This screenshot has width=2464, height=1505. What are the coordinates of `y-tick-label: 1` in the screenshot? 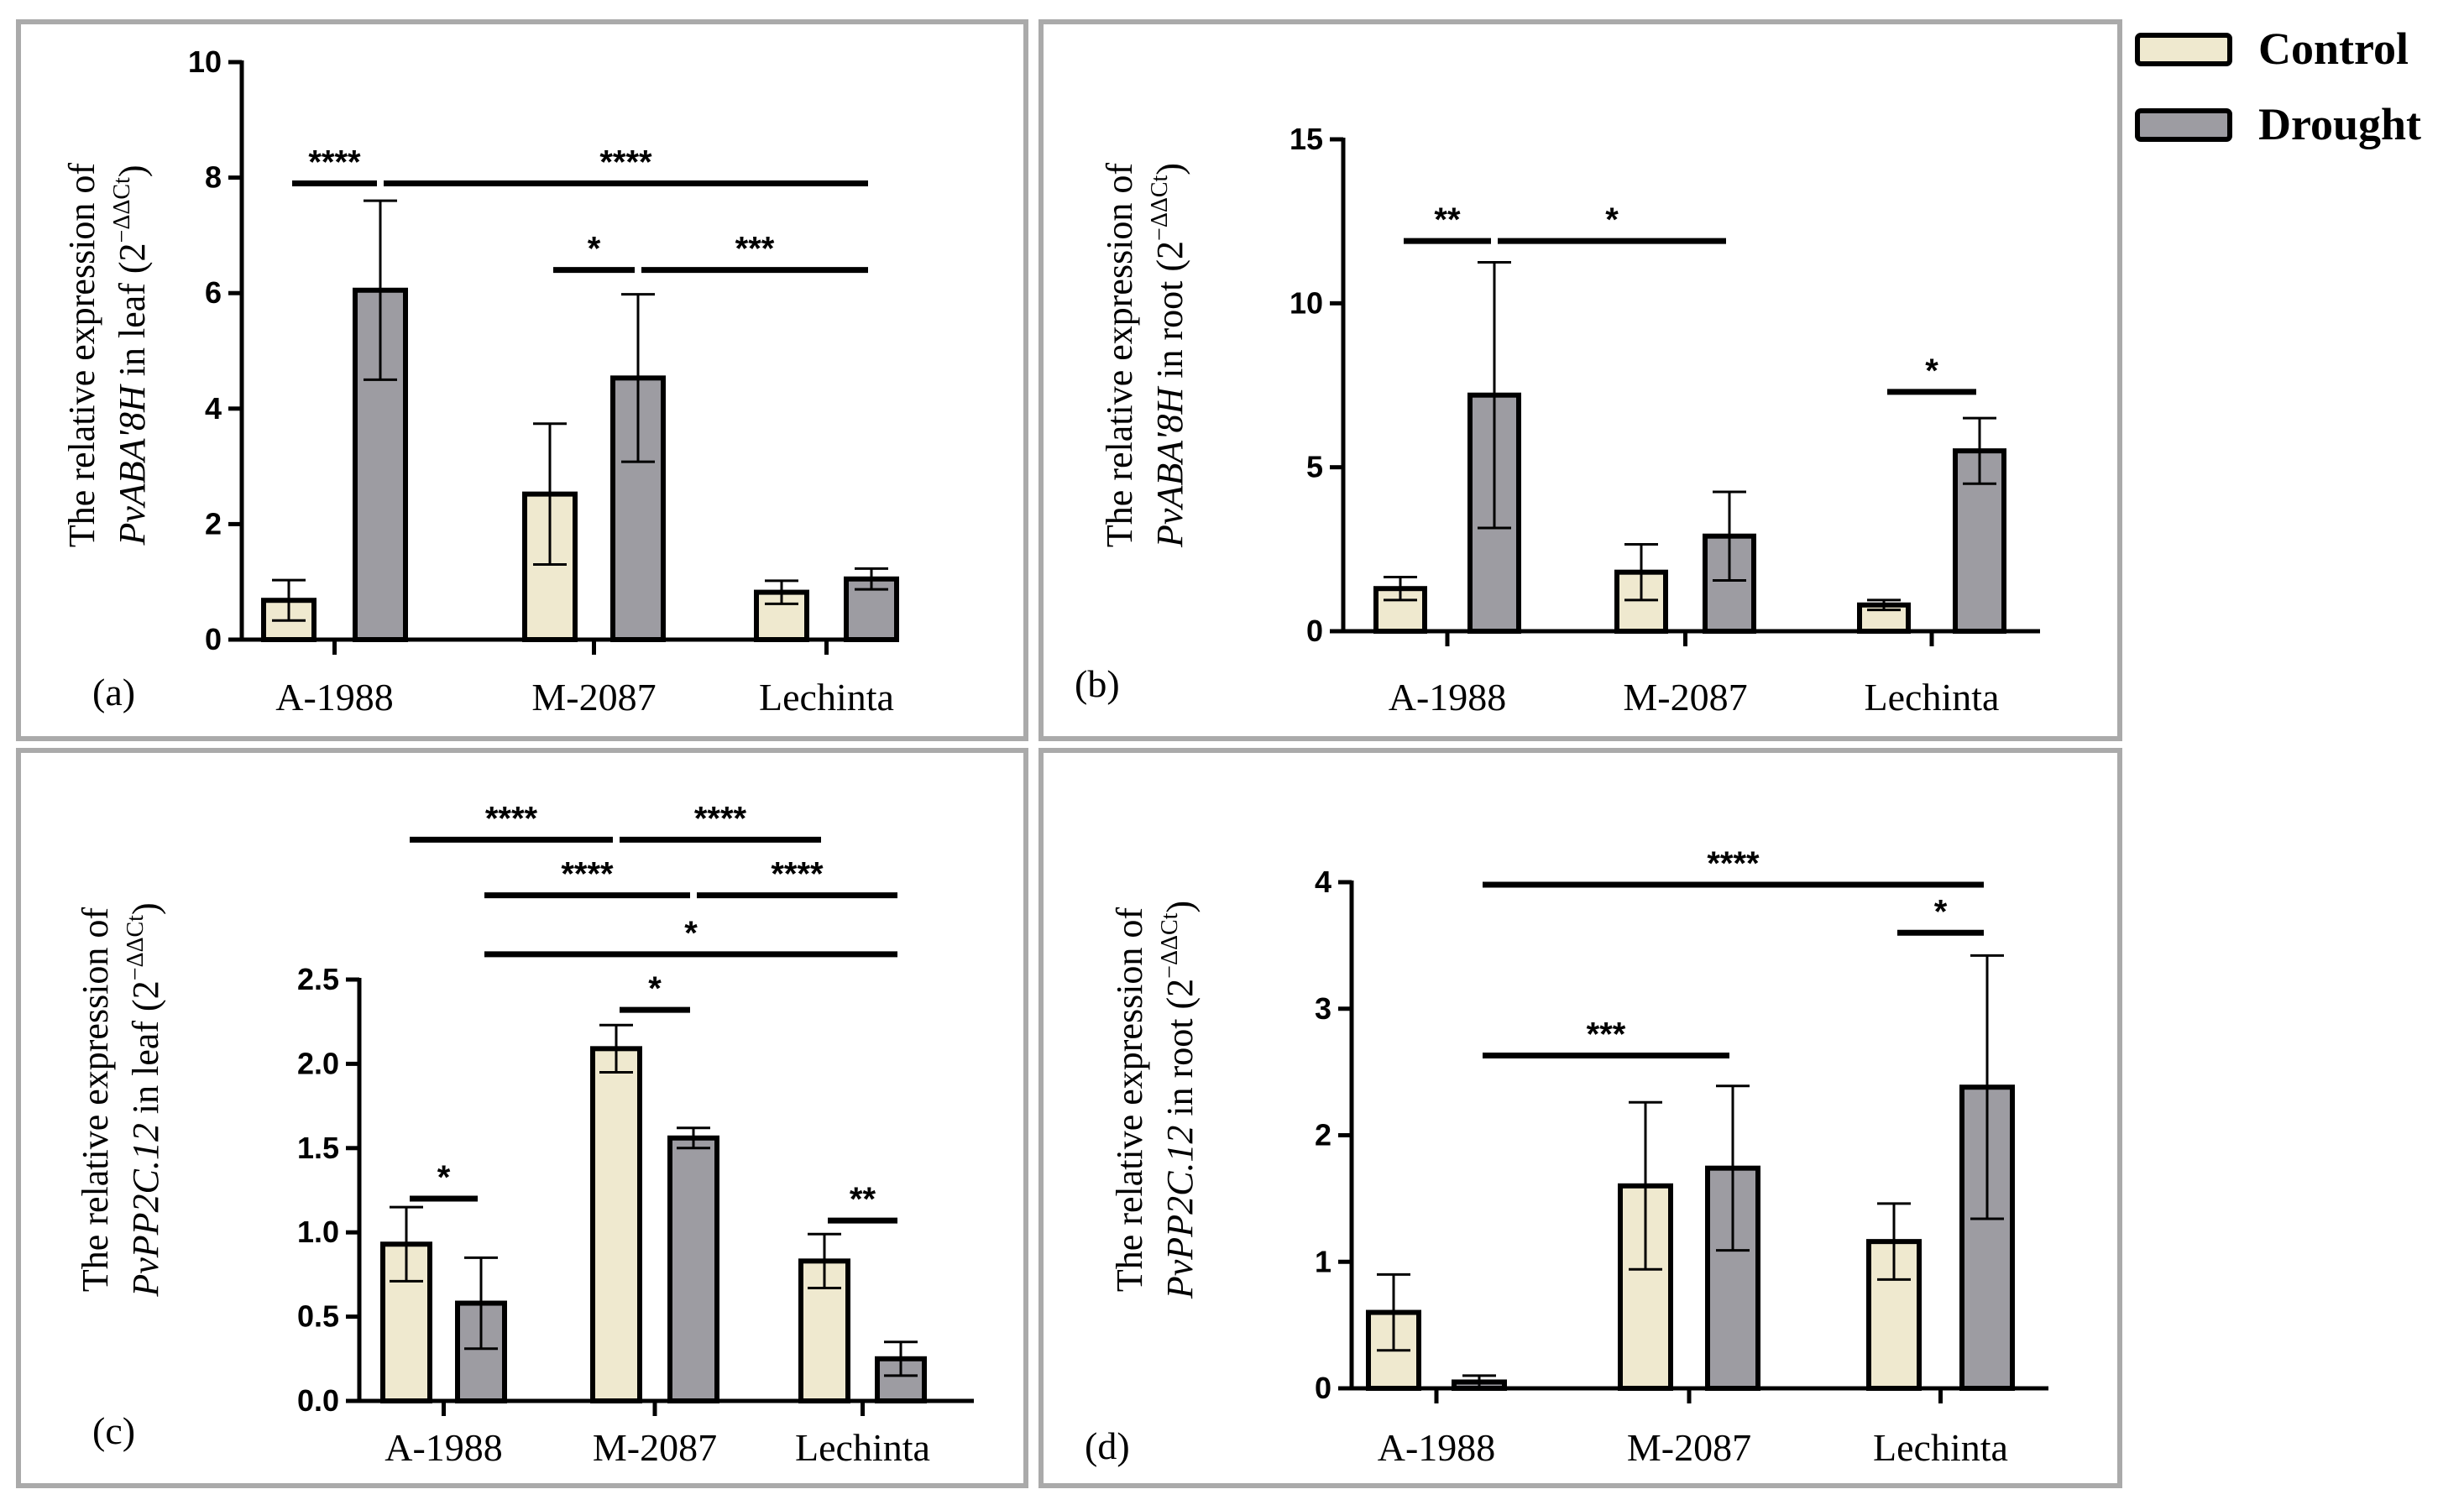 It's located at (1323, 1261).